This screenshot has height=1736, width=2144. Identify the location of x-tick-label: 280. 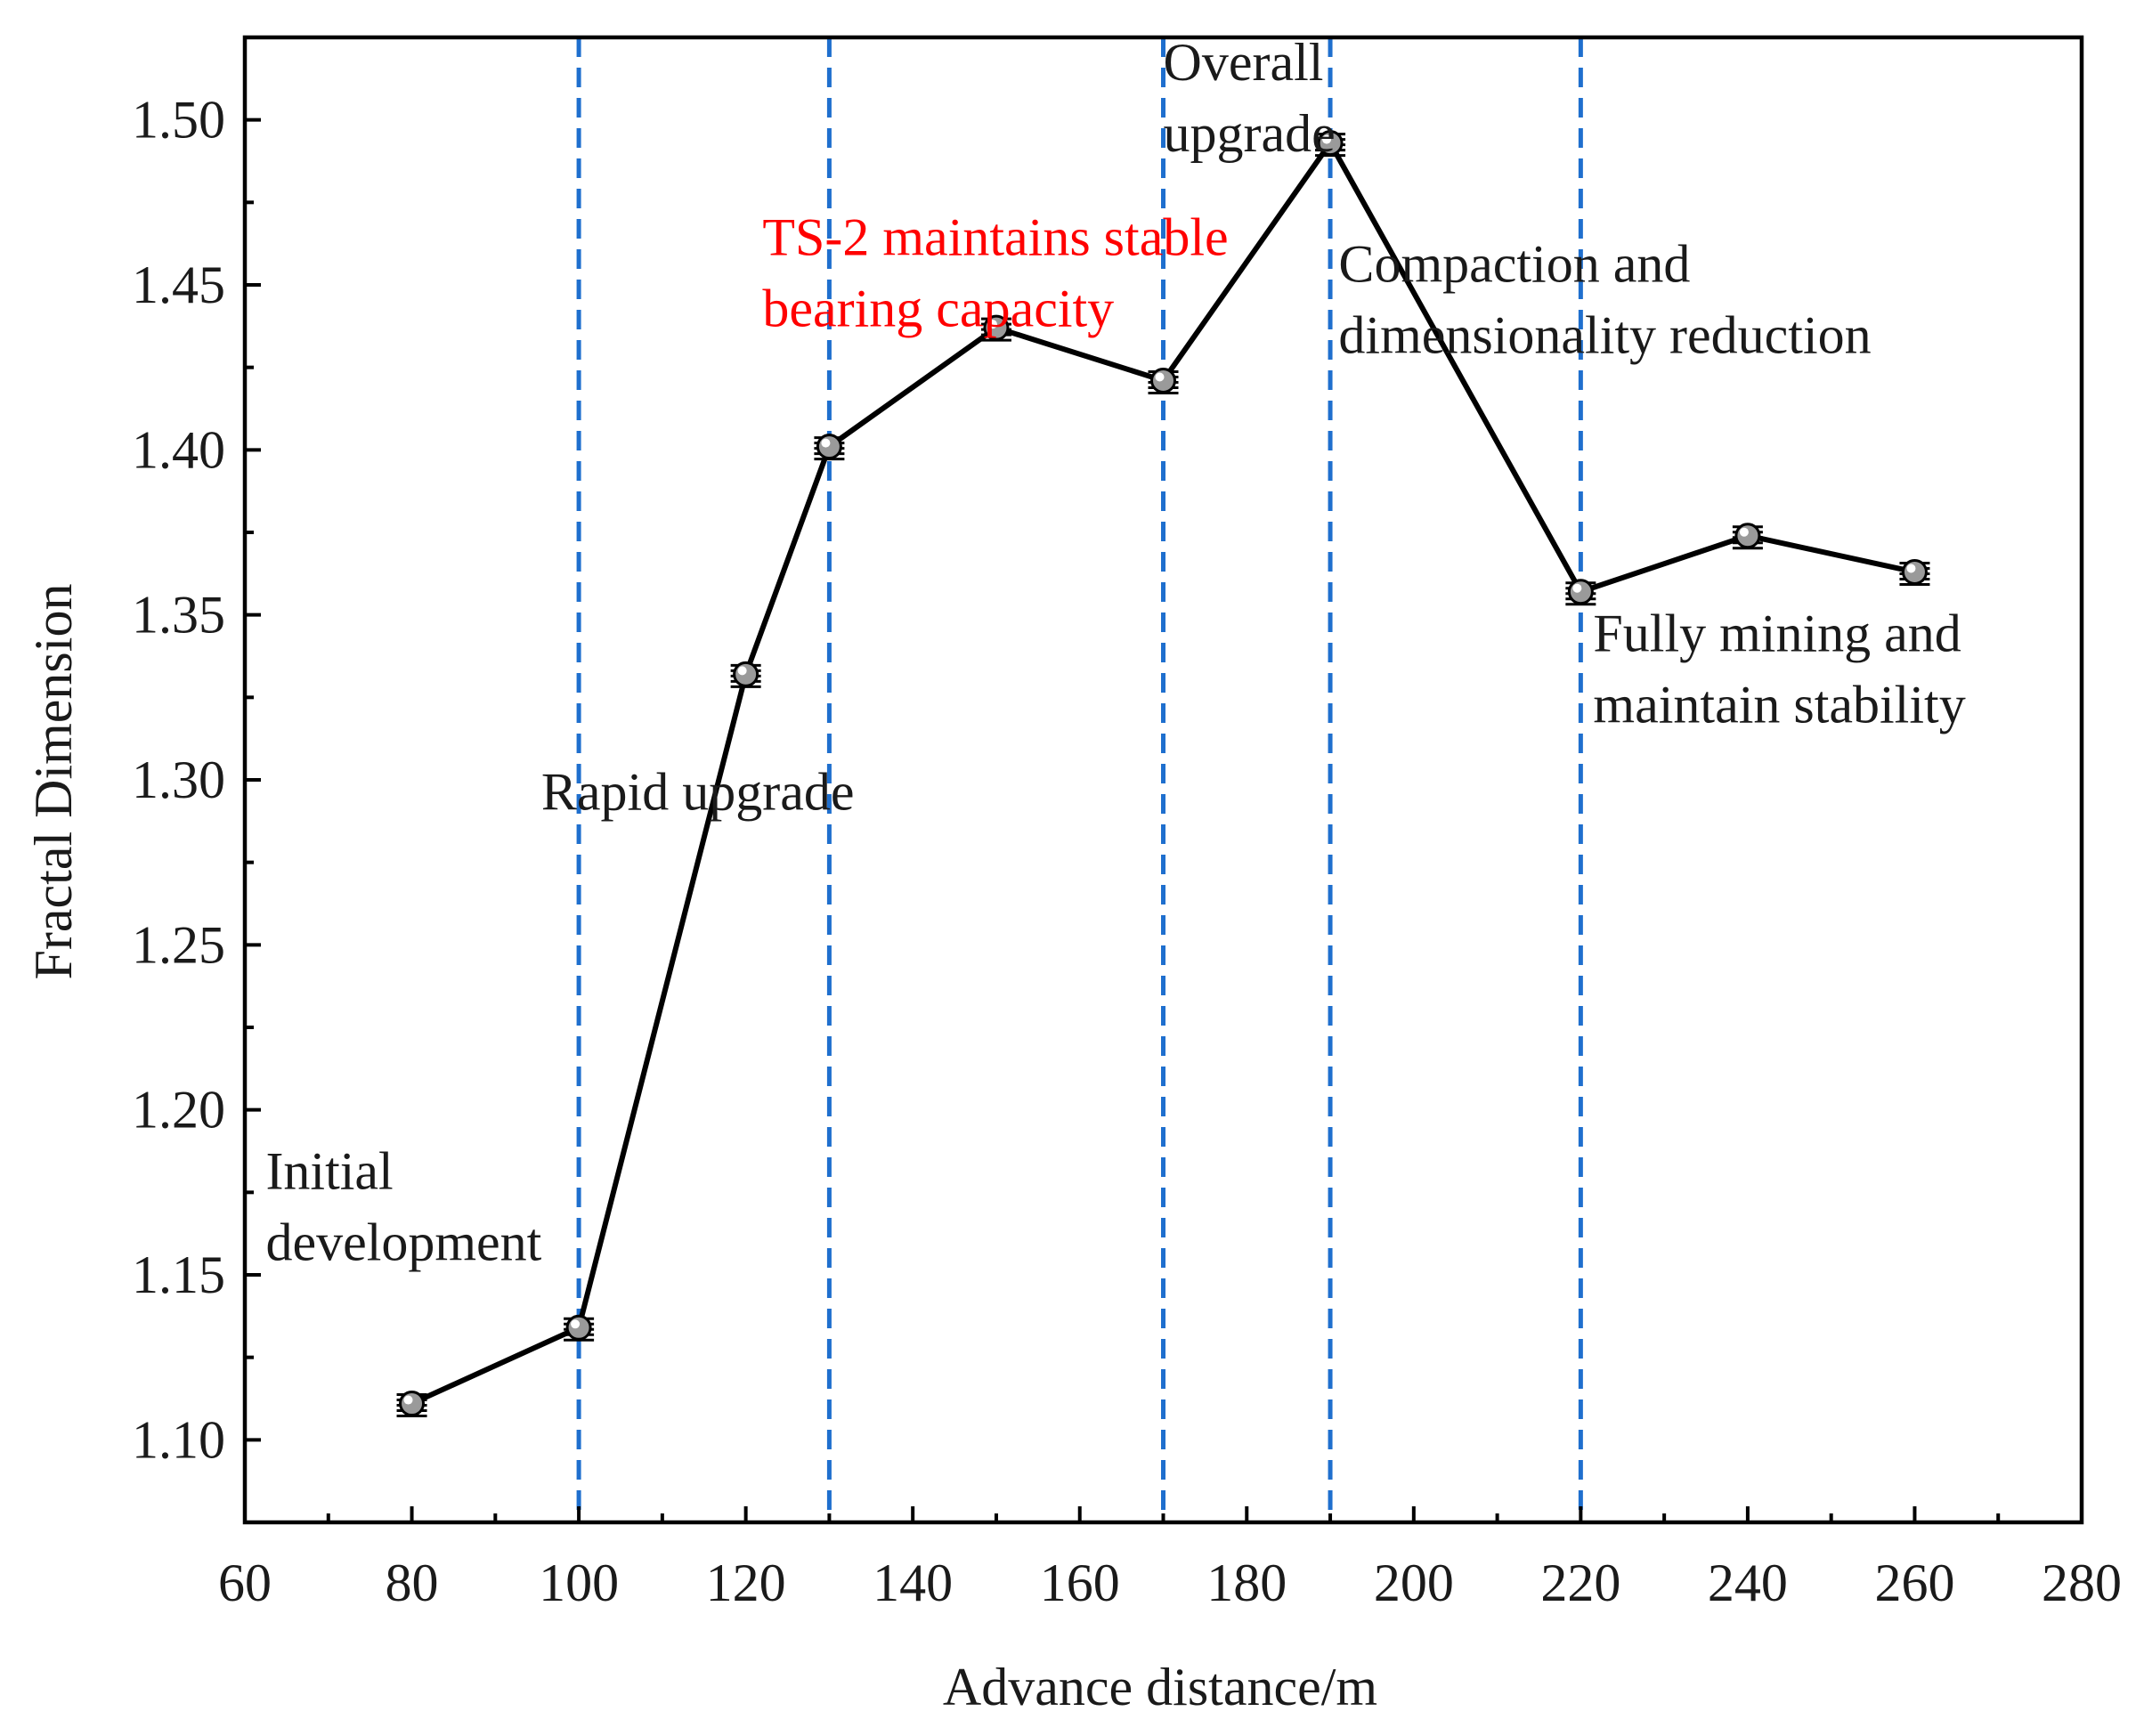
(2082, 1582).